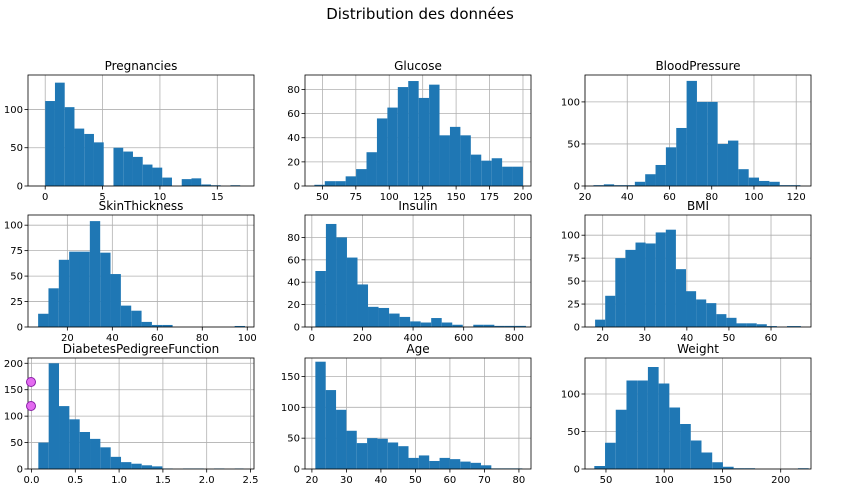  Describe the element at coordinates (456, 197) in the screenshot. I see `x-tick-label: 150` at that location.